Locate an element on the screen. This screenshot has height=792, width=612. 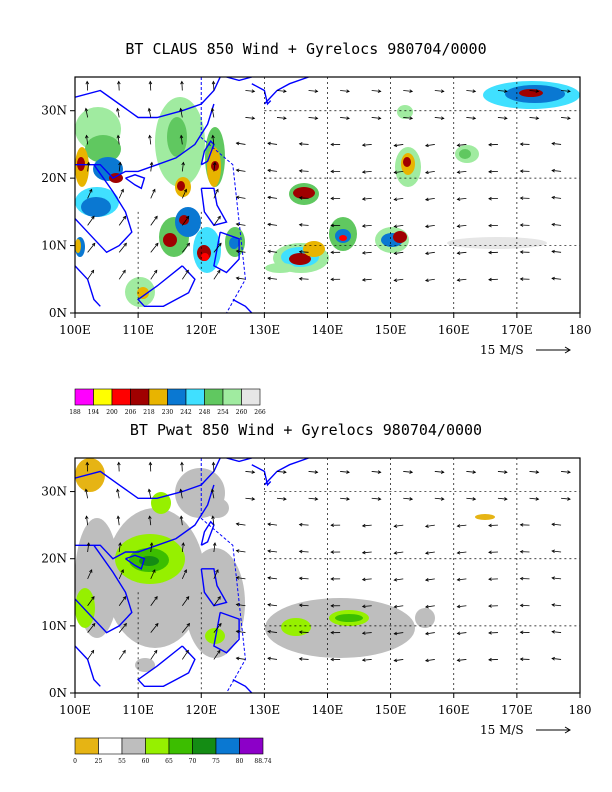
colorbar-label: 55 is located at coordinates (122, 761).